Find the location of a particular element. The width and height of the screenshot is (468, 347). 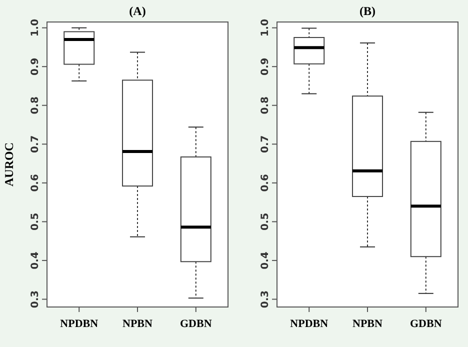

y-axis-title: AUROC is located at coordinates (9, 164).